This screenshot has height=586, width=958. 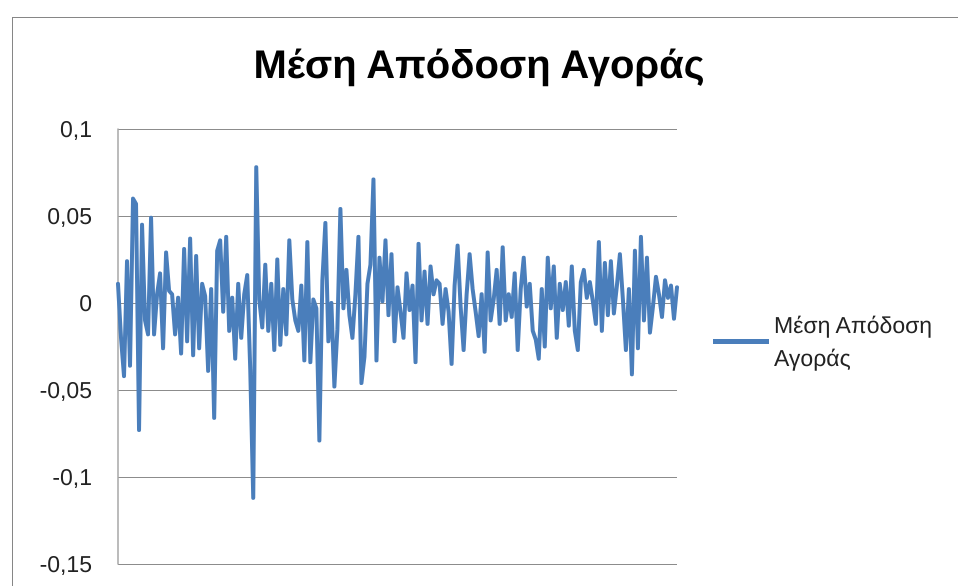 I want to click on legend-label: Μέση Απόδοση Αγοράς, so click(x=853, y=341).